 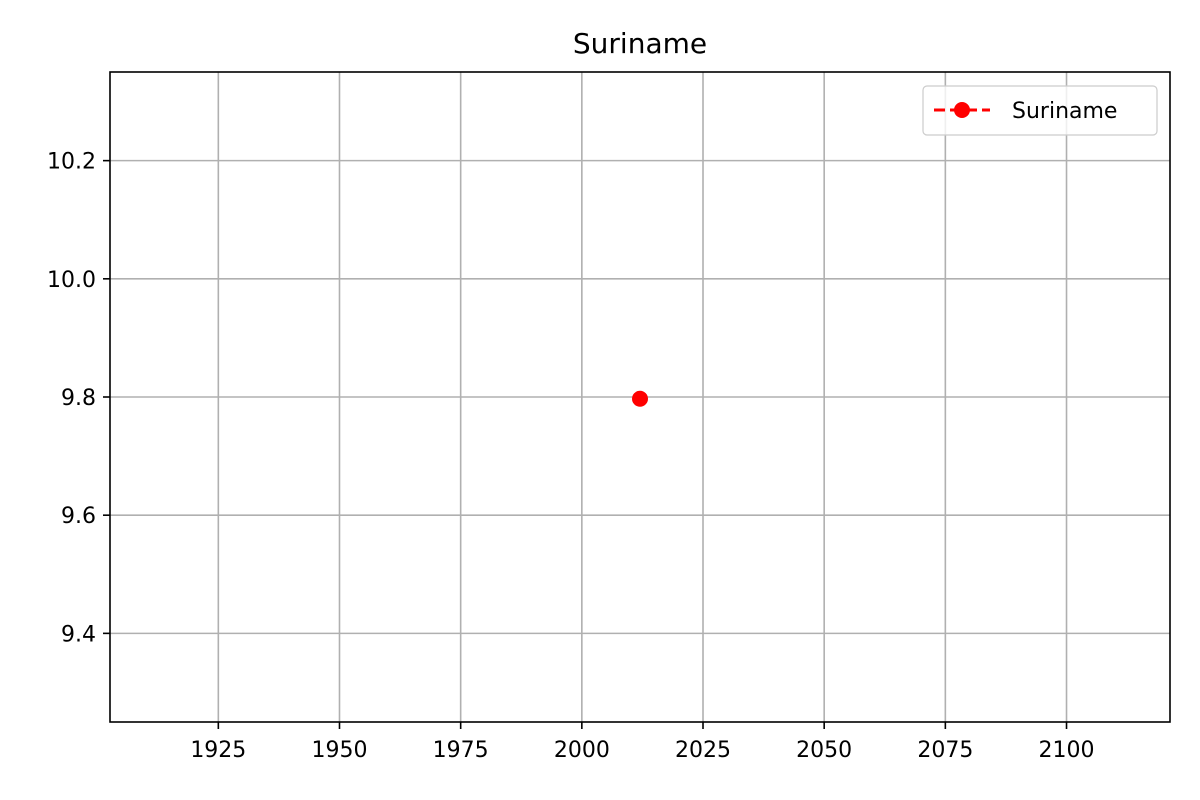 I want to click on y-tick-label: 10.2, so click(x=71, y=162).